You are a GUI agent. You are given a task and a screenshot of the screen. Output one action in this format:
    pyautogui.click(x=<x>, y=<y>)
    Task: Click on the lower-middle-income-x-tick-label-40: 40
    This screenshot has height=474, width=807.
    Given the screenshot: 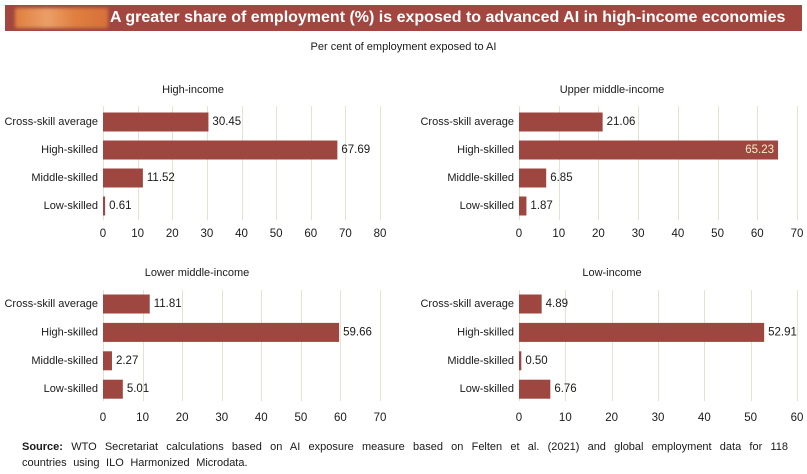 What is the action you would take?
    pyautogui.click(x=261, y=418)
    